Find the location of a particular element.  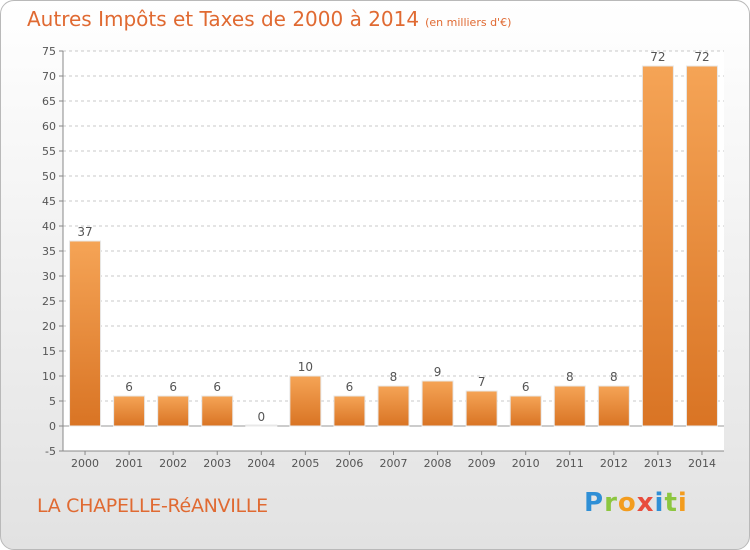

bar-2014 is located at coordinates (701, 246).